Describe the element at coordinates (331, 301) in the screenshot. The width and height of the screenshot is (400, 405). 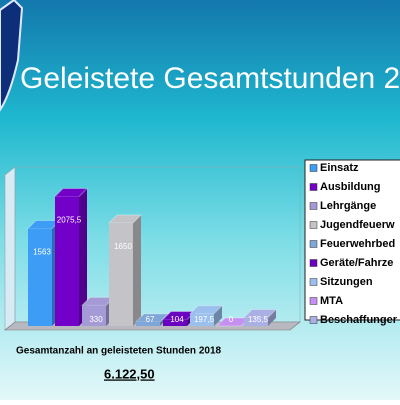
I see `legend-label: MTA` at that location.